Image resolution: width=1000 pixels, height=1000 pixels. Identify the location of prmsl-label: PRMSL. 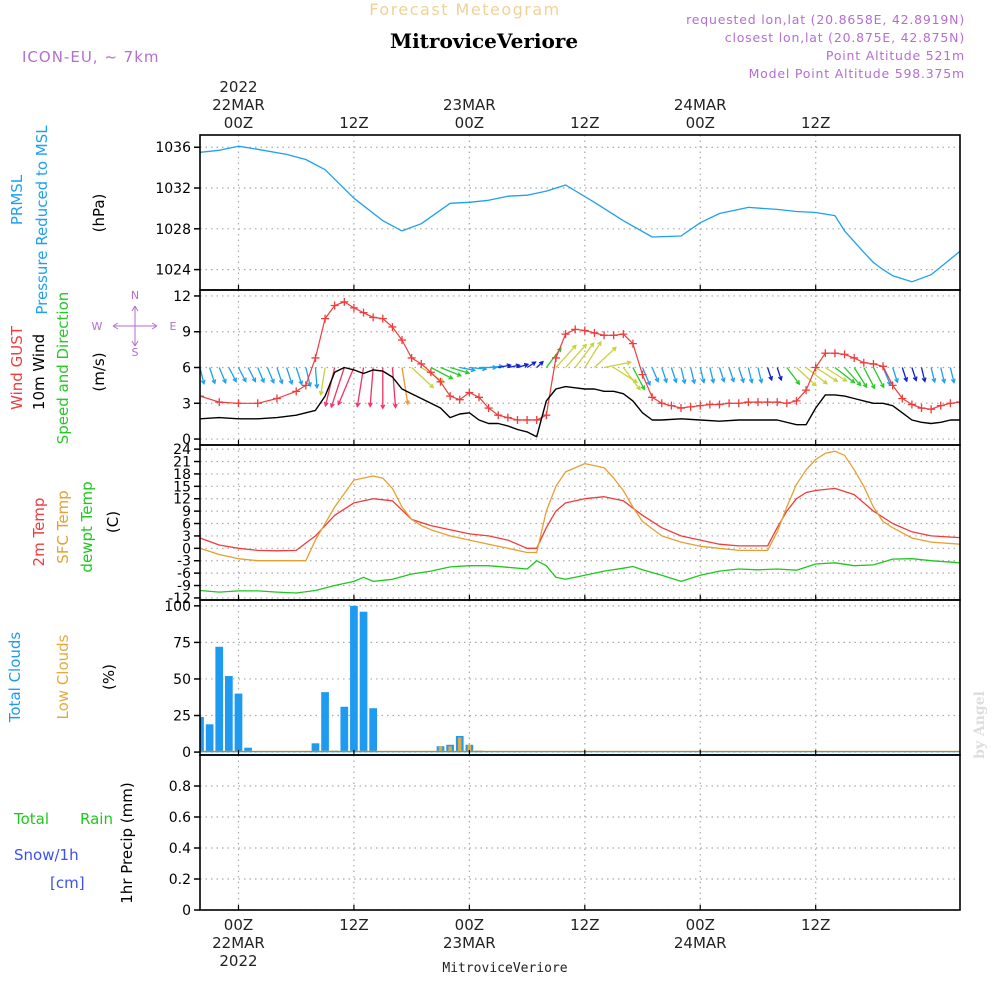
(17, 199).